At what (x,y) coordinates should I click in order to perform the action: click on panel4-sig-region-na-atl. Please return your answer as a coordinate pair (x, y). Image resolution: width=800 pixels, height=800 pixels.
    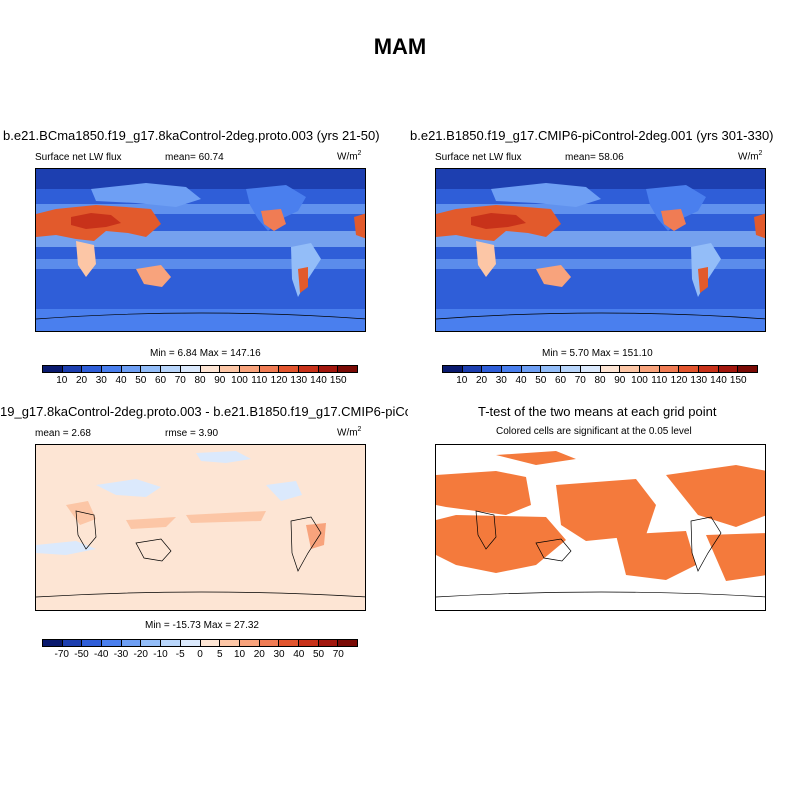
    Looking at the image, I should click on (715, 496).